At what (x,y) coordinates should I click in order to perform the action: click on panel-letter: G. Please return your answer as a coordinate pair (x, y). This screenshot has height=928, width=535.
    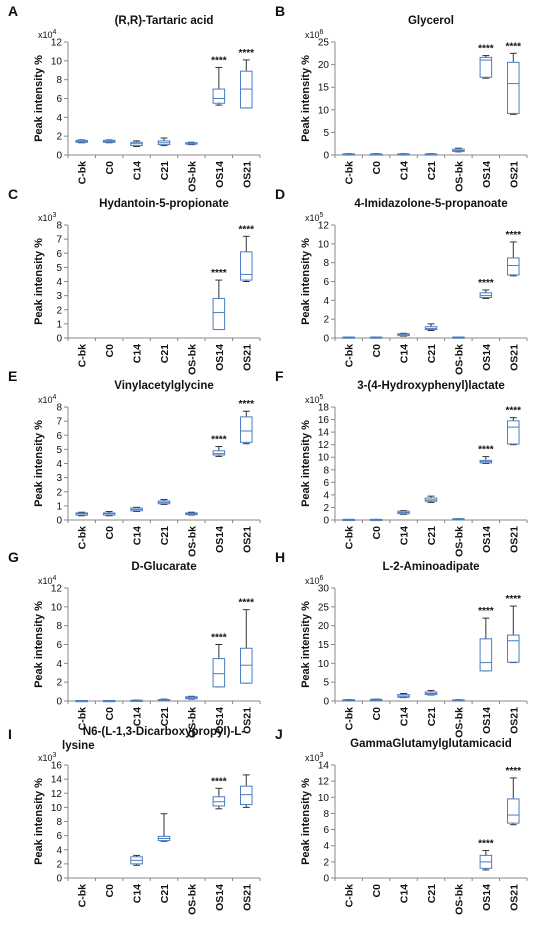
    Looking at the image, I should click on (13, 557).